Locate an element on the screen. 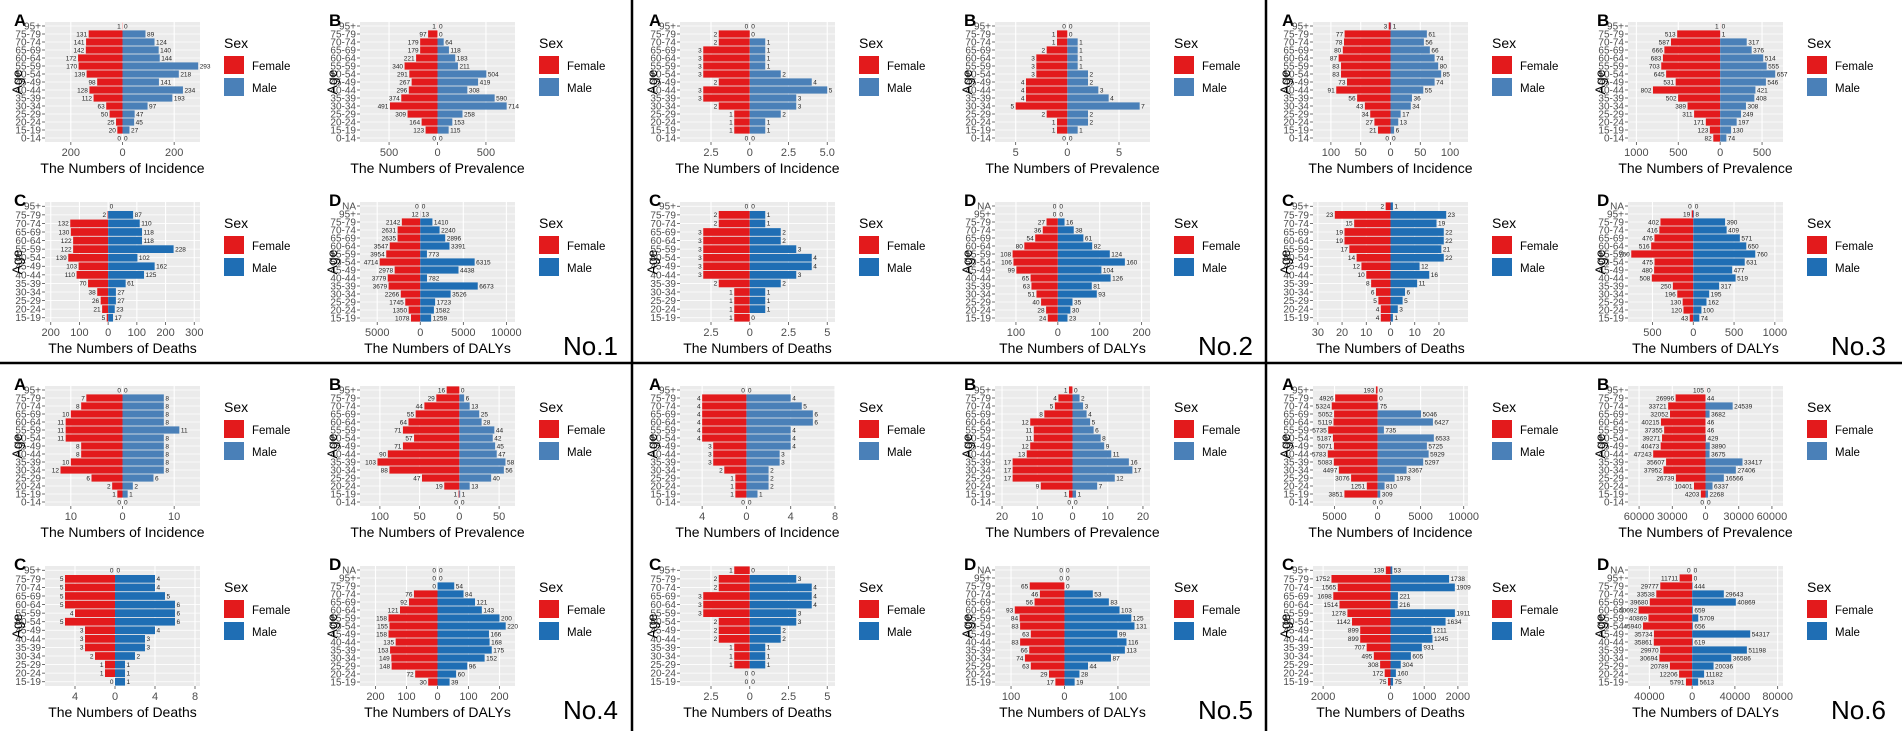 The height and width of the screenshot is (731, 1902). data-label-male: 293 is located at coordinates (205, 66).